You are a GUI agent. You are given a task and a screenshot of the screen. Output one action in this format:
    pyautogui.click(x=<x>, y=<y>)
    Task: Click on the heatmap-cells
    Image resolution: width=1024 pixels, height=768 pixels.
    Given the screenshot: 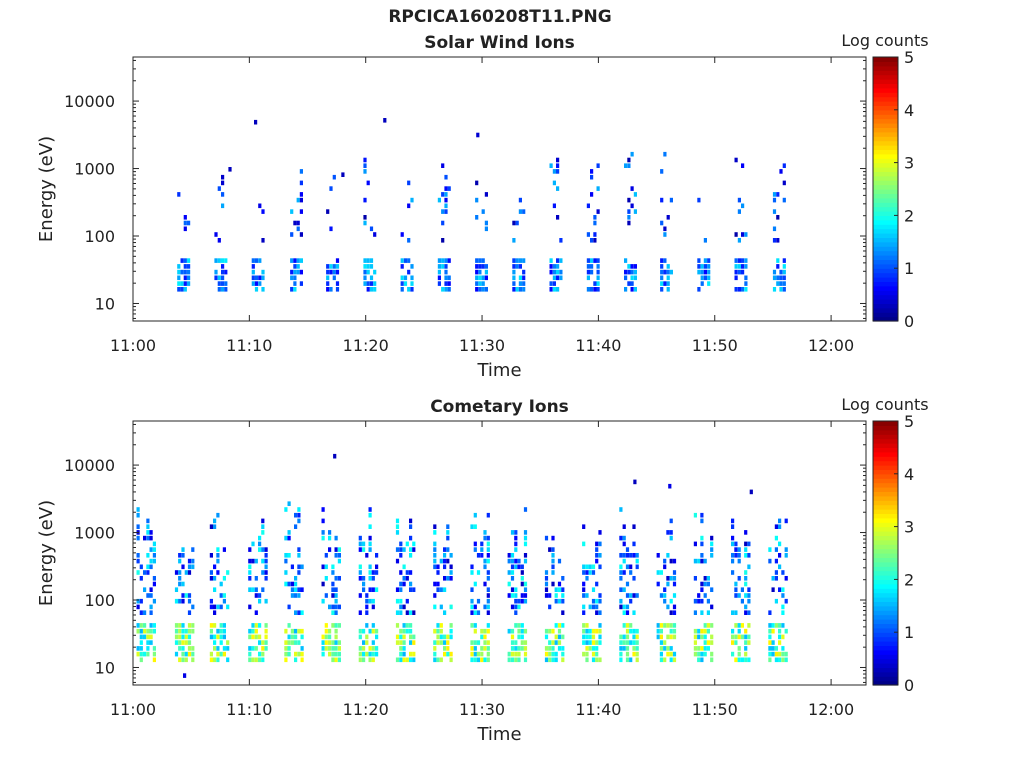 What is the action you would take?
    pyautogui.click(x=481, y=205)
    